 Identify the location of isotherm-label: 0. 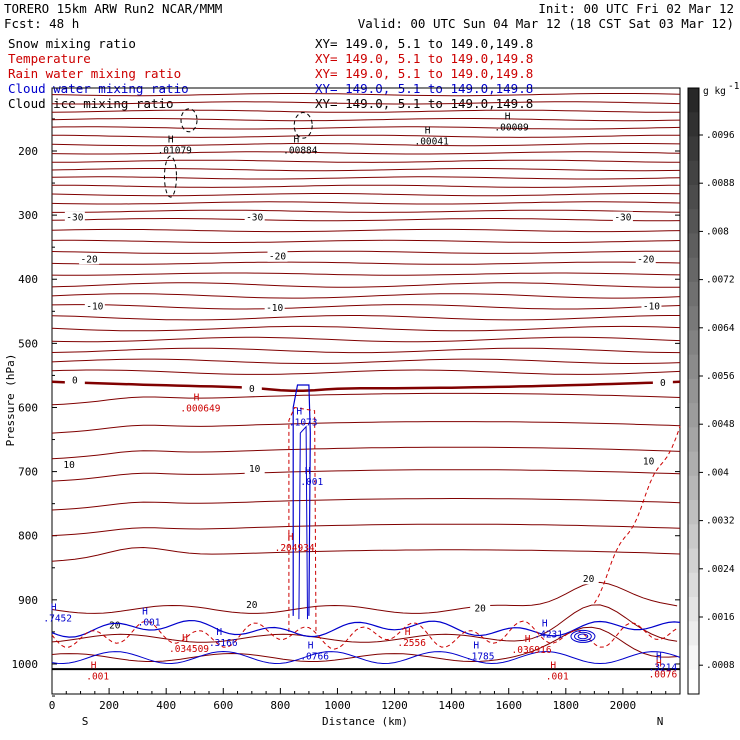
(663, 383).